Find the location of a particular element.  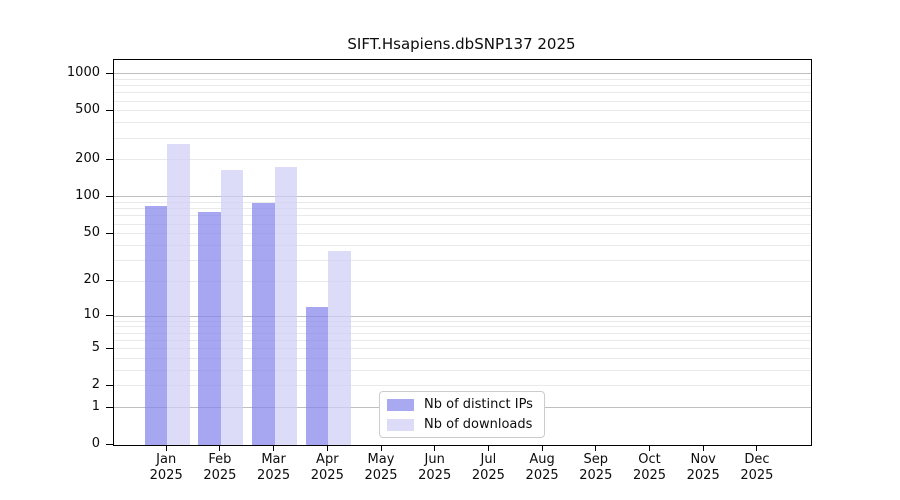

legend-item-downloads: Nb of downloads is located at coordinates (465, 425).